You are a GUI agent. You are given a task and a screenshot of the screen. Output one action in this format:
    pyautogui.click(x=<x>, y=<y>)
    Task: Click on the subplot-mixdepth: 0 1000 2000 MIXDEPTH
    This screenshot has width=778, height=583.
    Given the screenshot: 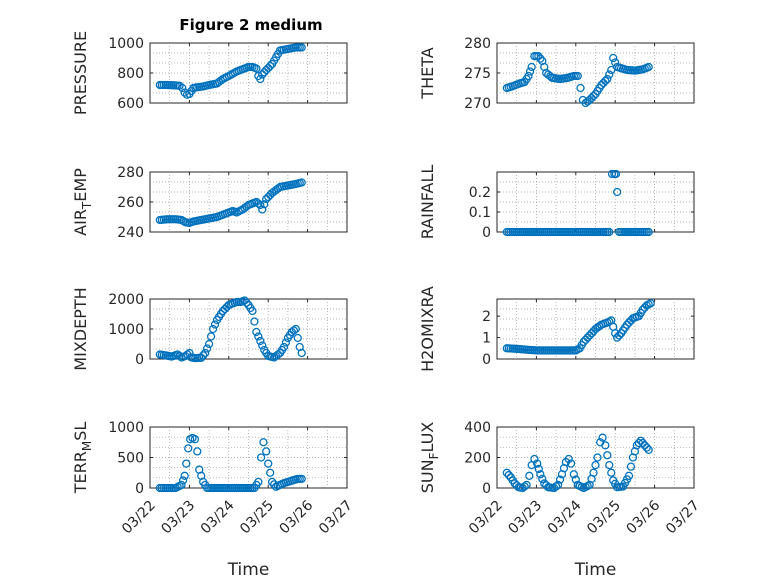 What is the action you would take?
    pyautogui.click(x=209, y=329)
    